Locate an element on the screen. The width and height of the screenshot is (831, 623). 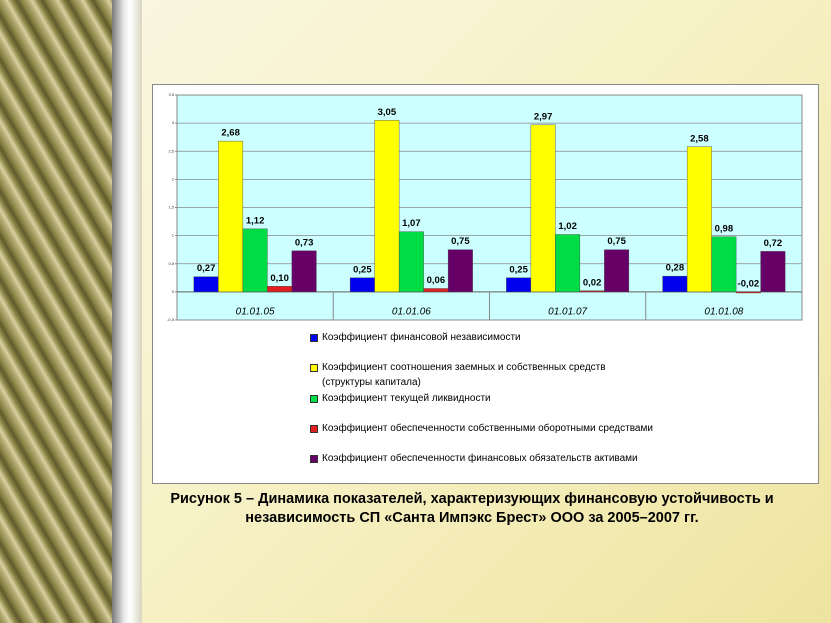
data-label: 2,58 is located at coordinates (699, 138).